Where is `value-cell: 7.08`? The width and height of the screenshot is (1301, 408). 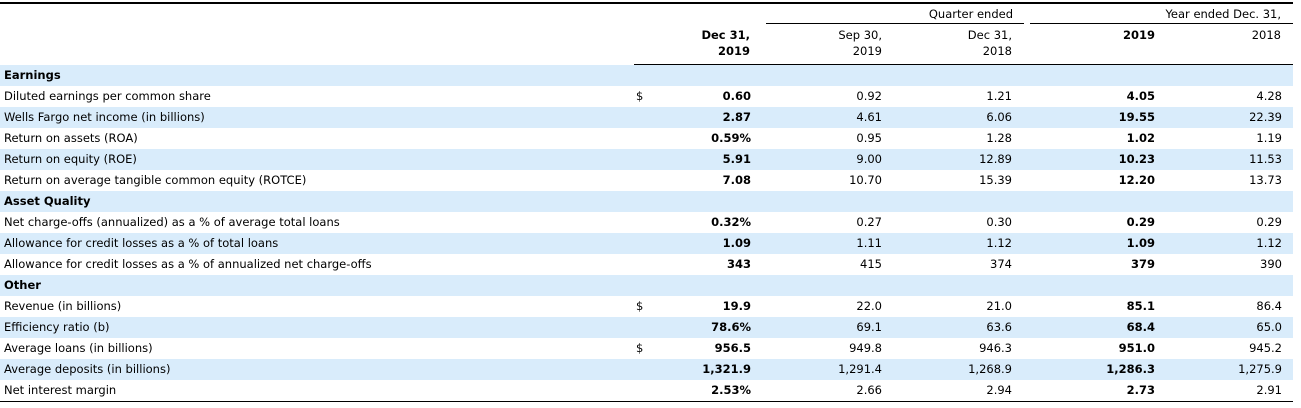 value-cell: 7.08 is located at coordinates (736, 180).